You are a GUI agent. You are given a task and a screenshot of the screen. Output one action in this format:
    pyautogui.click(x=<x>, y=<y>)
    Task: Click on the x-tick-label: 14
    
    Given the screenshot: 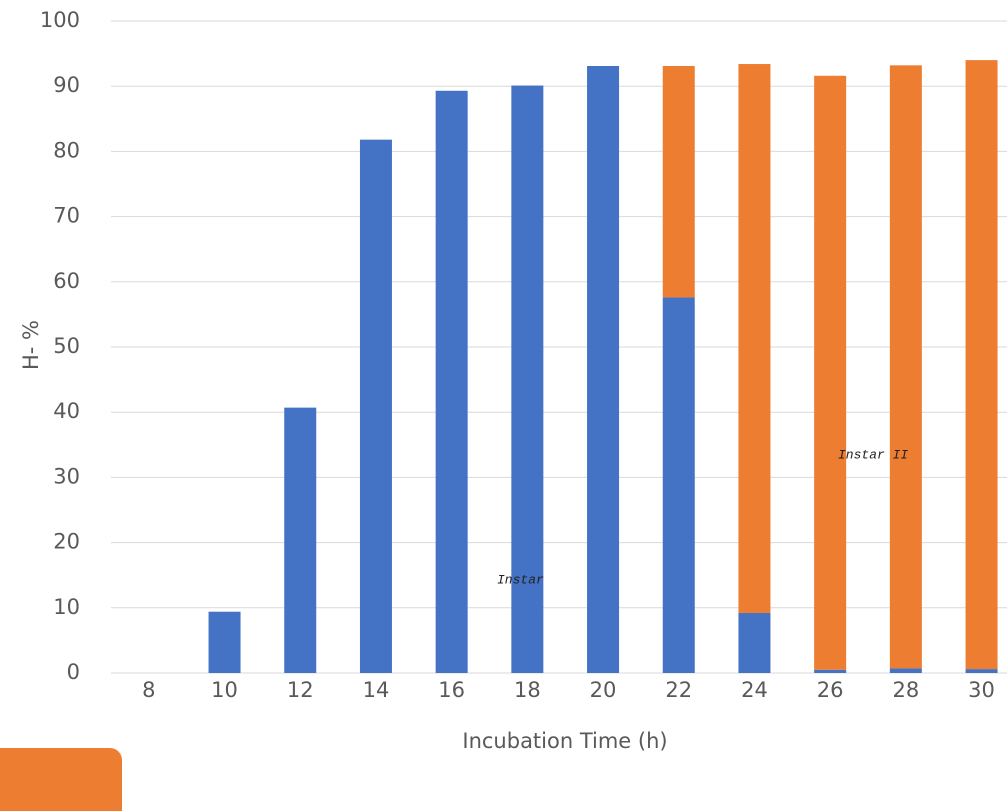 What is the action you would take?
    pyautogui.click(x=376, y=690)
    